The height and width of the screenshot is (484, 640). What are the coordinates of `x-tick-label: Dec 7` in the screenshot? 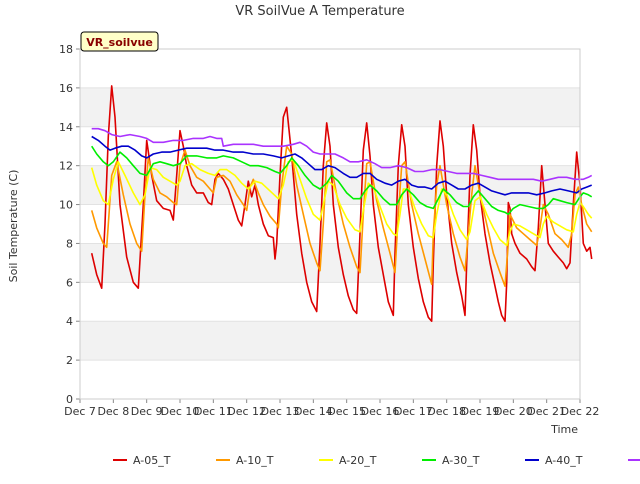 It's located at (80, 411).